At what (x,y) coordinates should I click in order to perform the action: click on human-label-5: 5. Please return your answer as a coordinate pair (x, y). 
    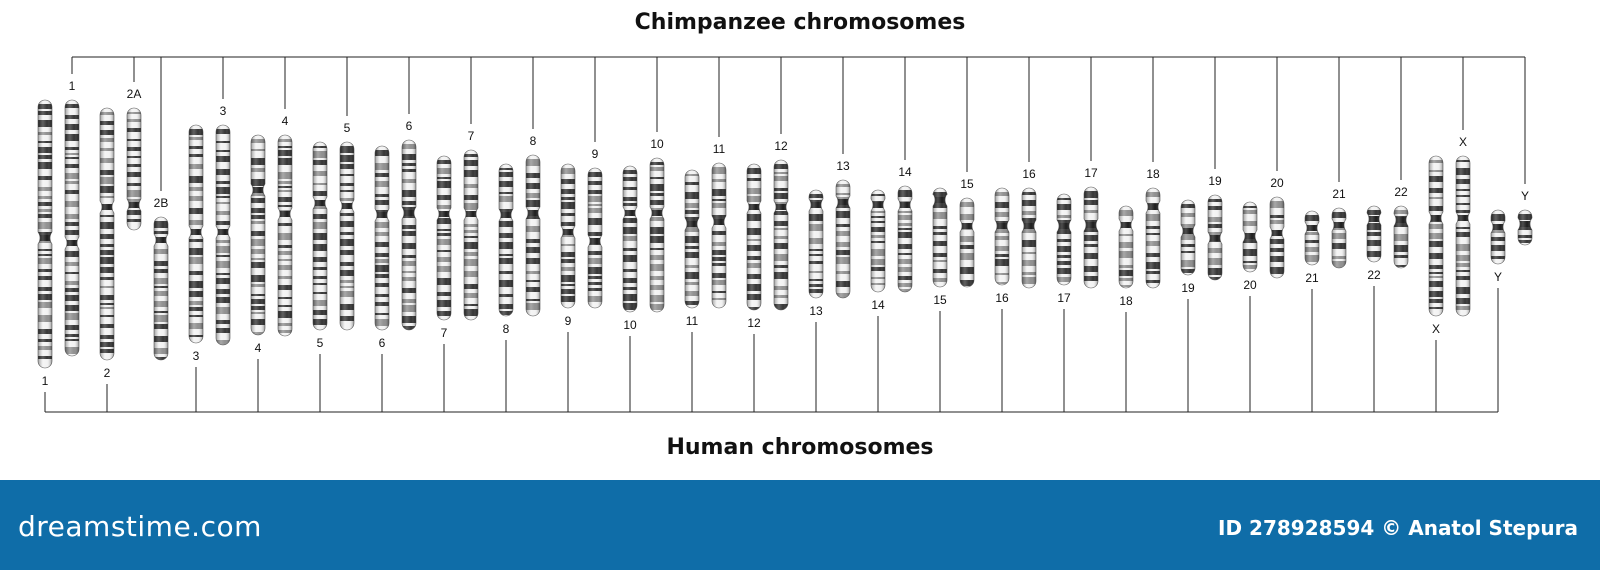
    Looking at the image, I should click on (320, 343).